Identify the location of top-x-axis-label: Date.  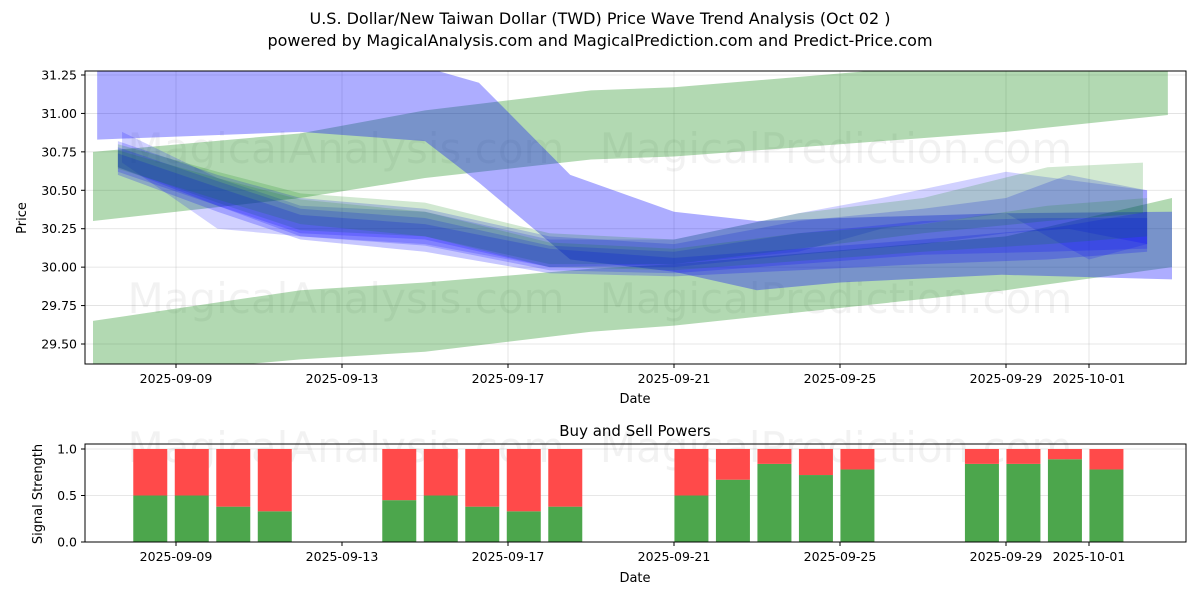
(634, 399).